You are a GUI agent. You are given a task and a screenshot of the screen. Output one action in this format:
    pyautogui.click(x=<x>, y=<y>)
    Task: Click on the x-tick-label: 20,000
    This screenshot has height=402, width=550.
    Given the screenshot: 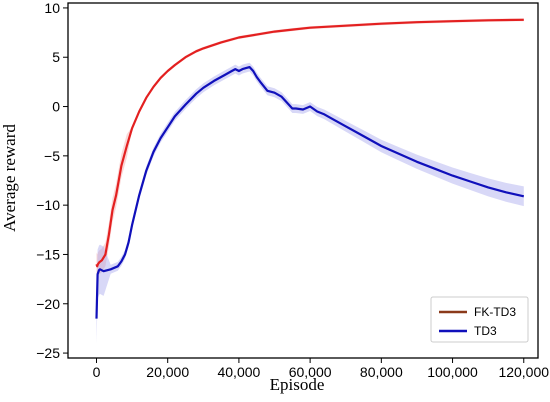 What is the action you would take?
    pyautogui.click(x=167, y=372)
    